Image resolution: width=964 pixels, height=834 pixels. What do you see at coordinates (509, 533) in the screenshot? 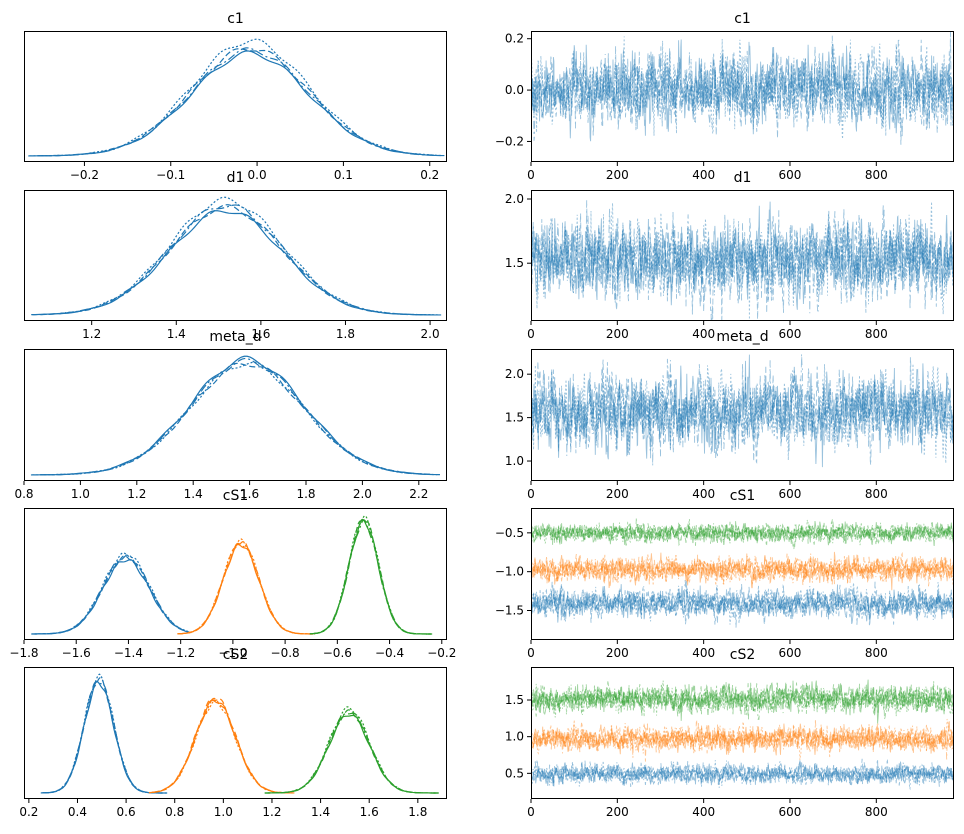
I see `y-tick-label: −0.5` at bounding box center [509, 533].